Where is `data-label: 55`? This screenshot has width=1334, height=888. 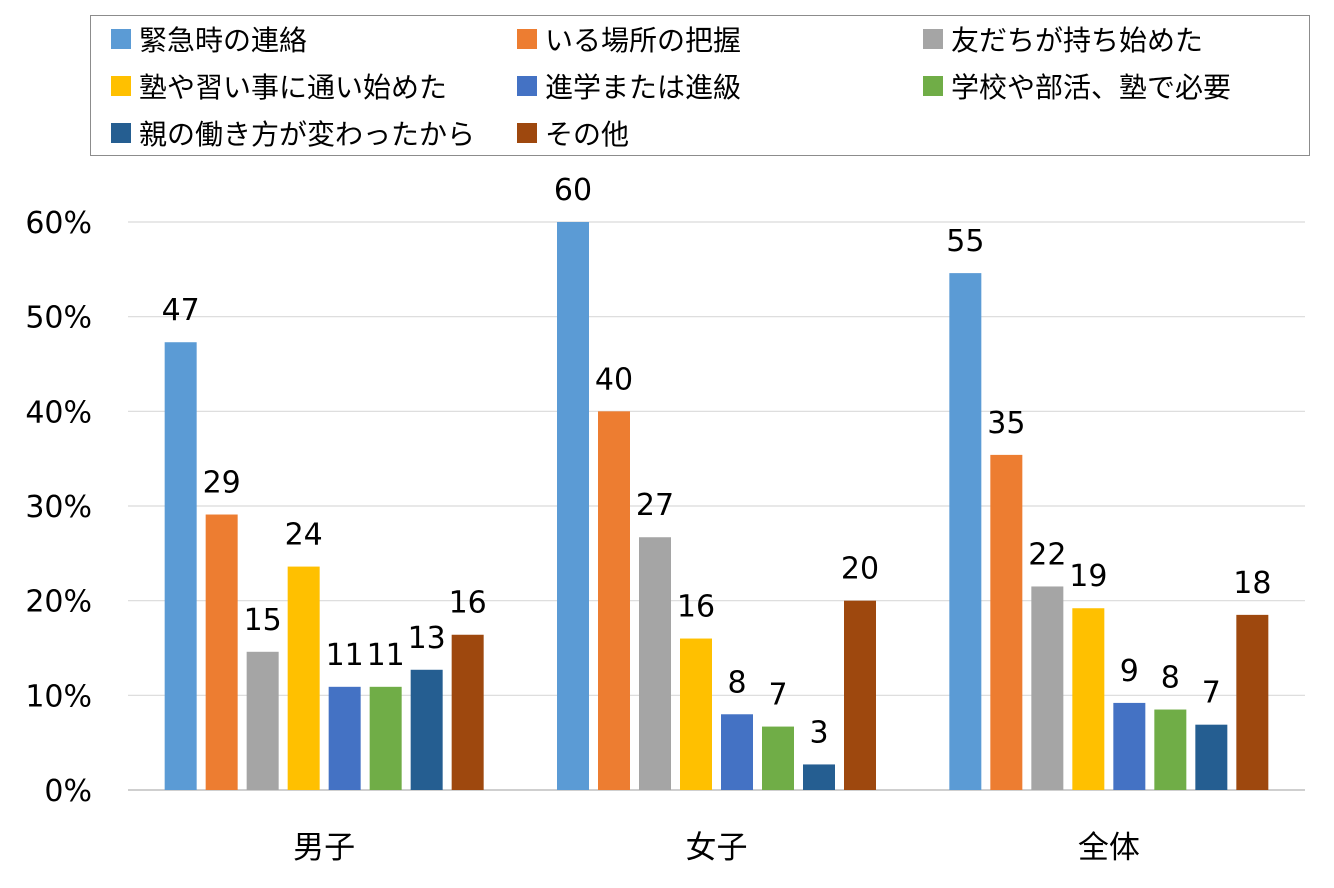
data-label: 55 is located at coordinates (965, 241).